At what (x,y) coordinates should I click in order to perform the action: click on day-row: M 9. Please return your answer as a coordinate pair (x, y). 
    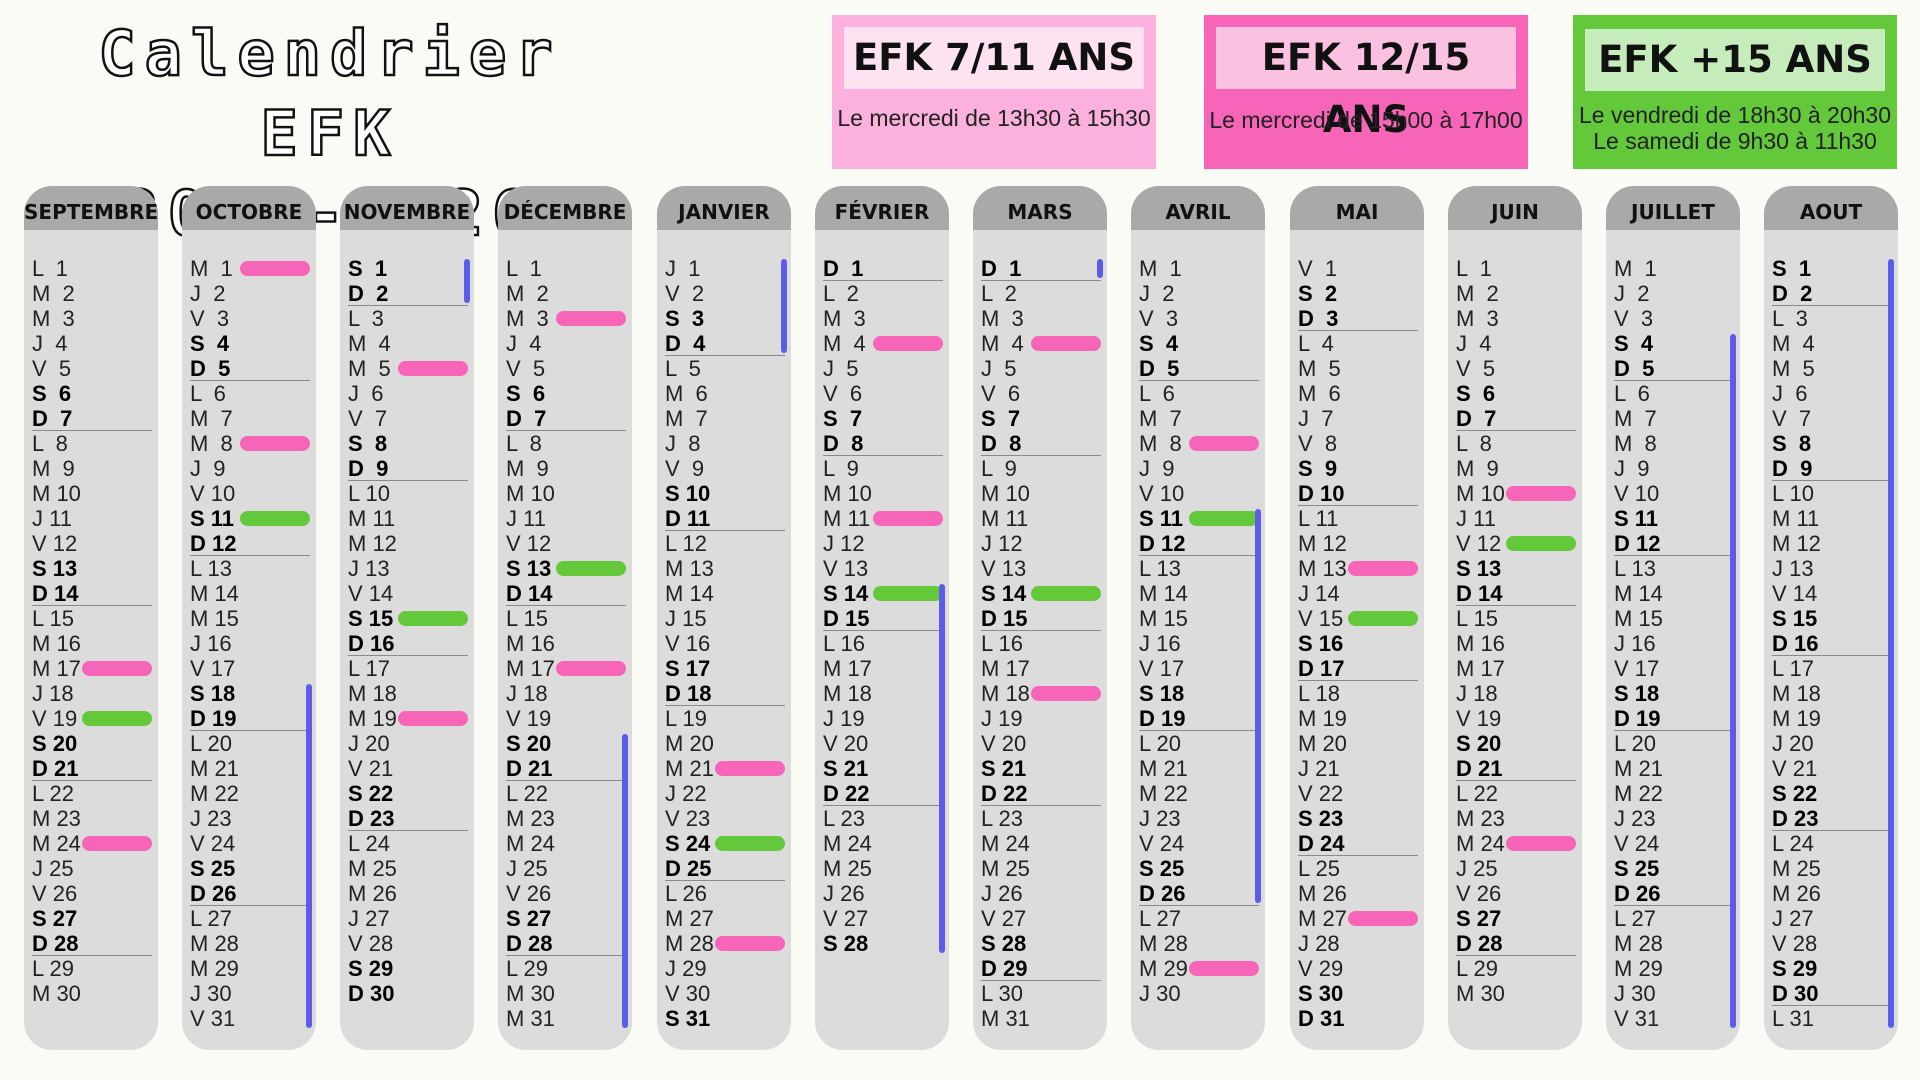
    Looking at the image, I should click on (53, 468).